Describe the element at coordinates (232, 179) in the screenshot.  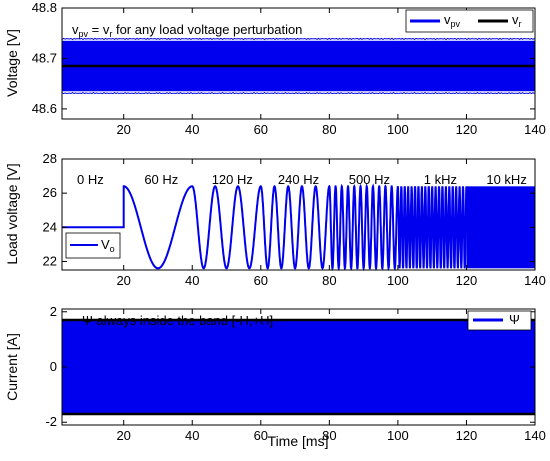
I see `segment-label: 120 Hz` at that location.